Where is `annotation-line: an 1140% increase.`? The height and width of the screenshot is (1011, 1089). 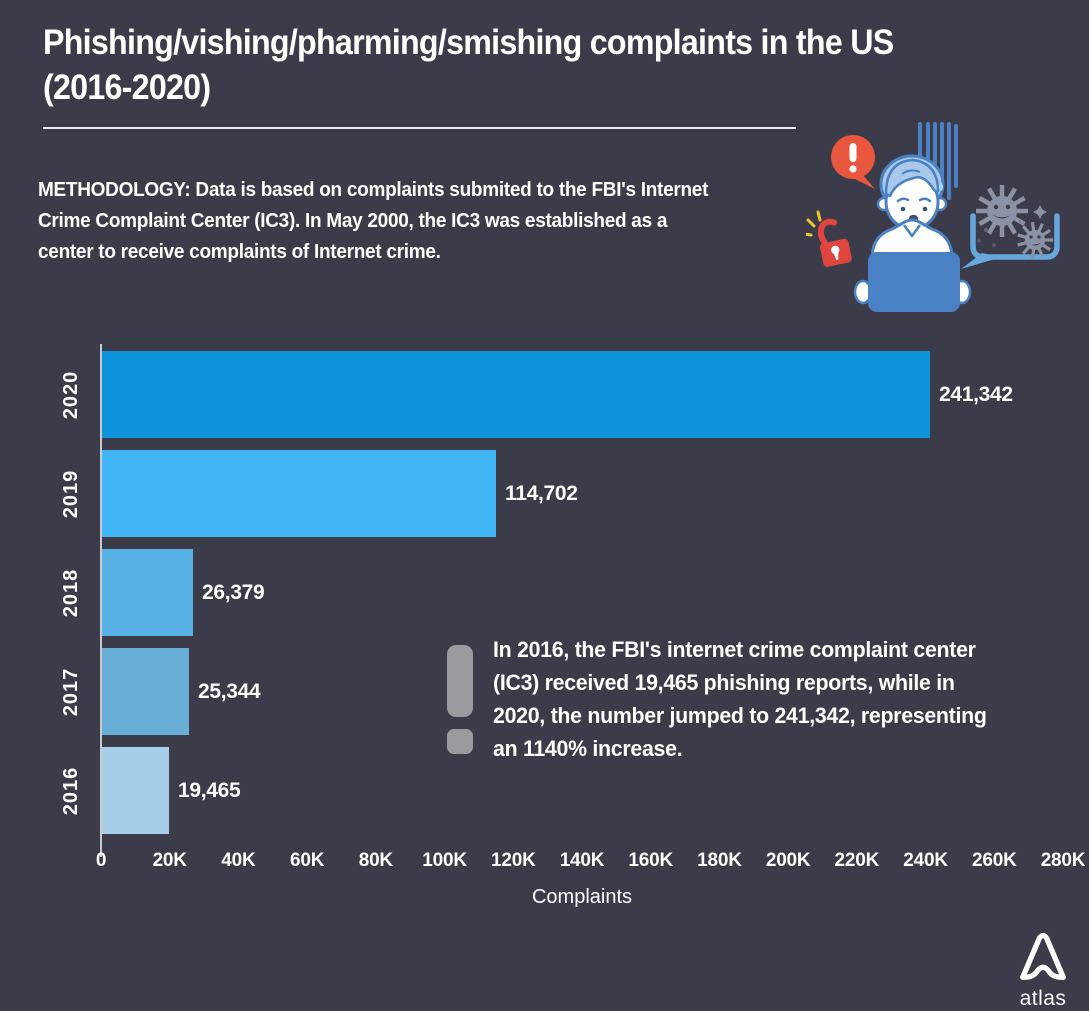
annotation-line: an 1140% increase. is located at coordinates (588, 748).